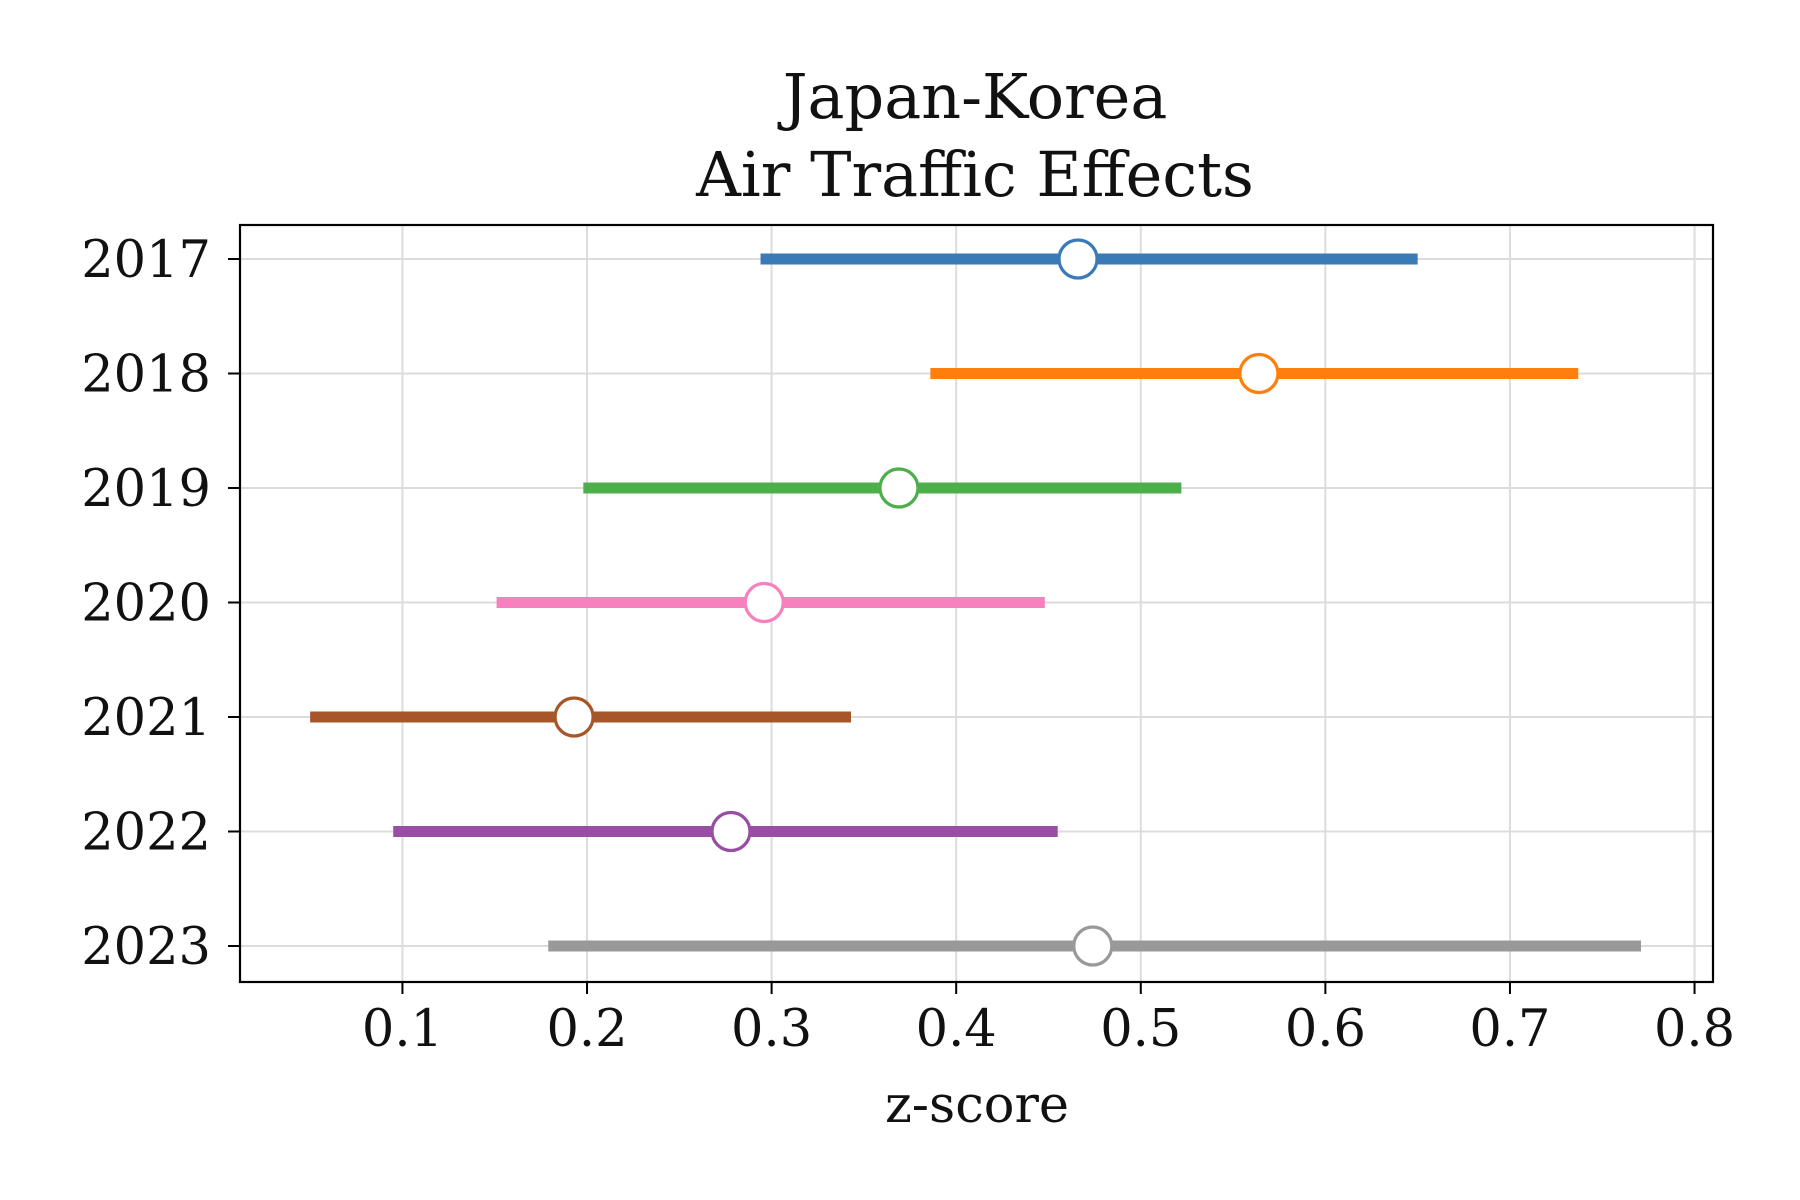 The image size is (1800, 1200). Describe the element at coordinates (956, 1029) in the screenshot. I see `x-tick-label: 0.4` at that location.